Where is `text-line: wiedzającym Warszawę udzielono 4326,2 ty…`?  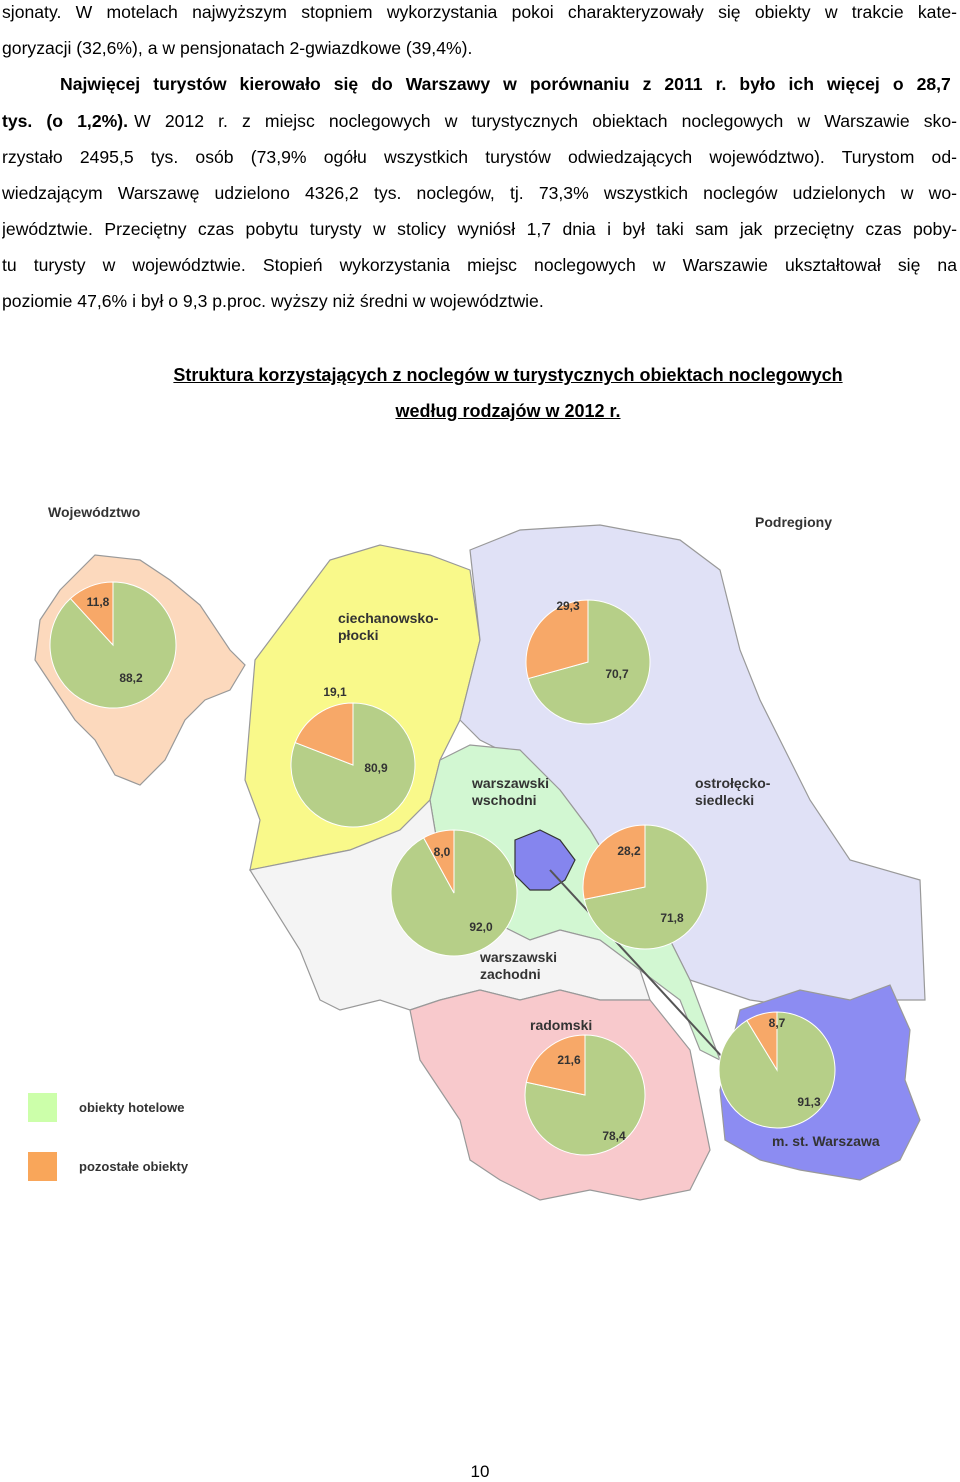
text-line: wiedzającym Warszawę udzielono 4326,2 ty… is located at coordinates (479, 193).